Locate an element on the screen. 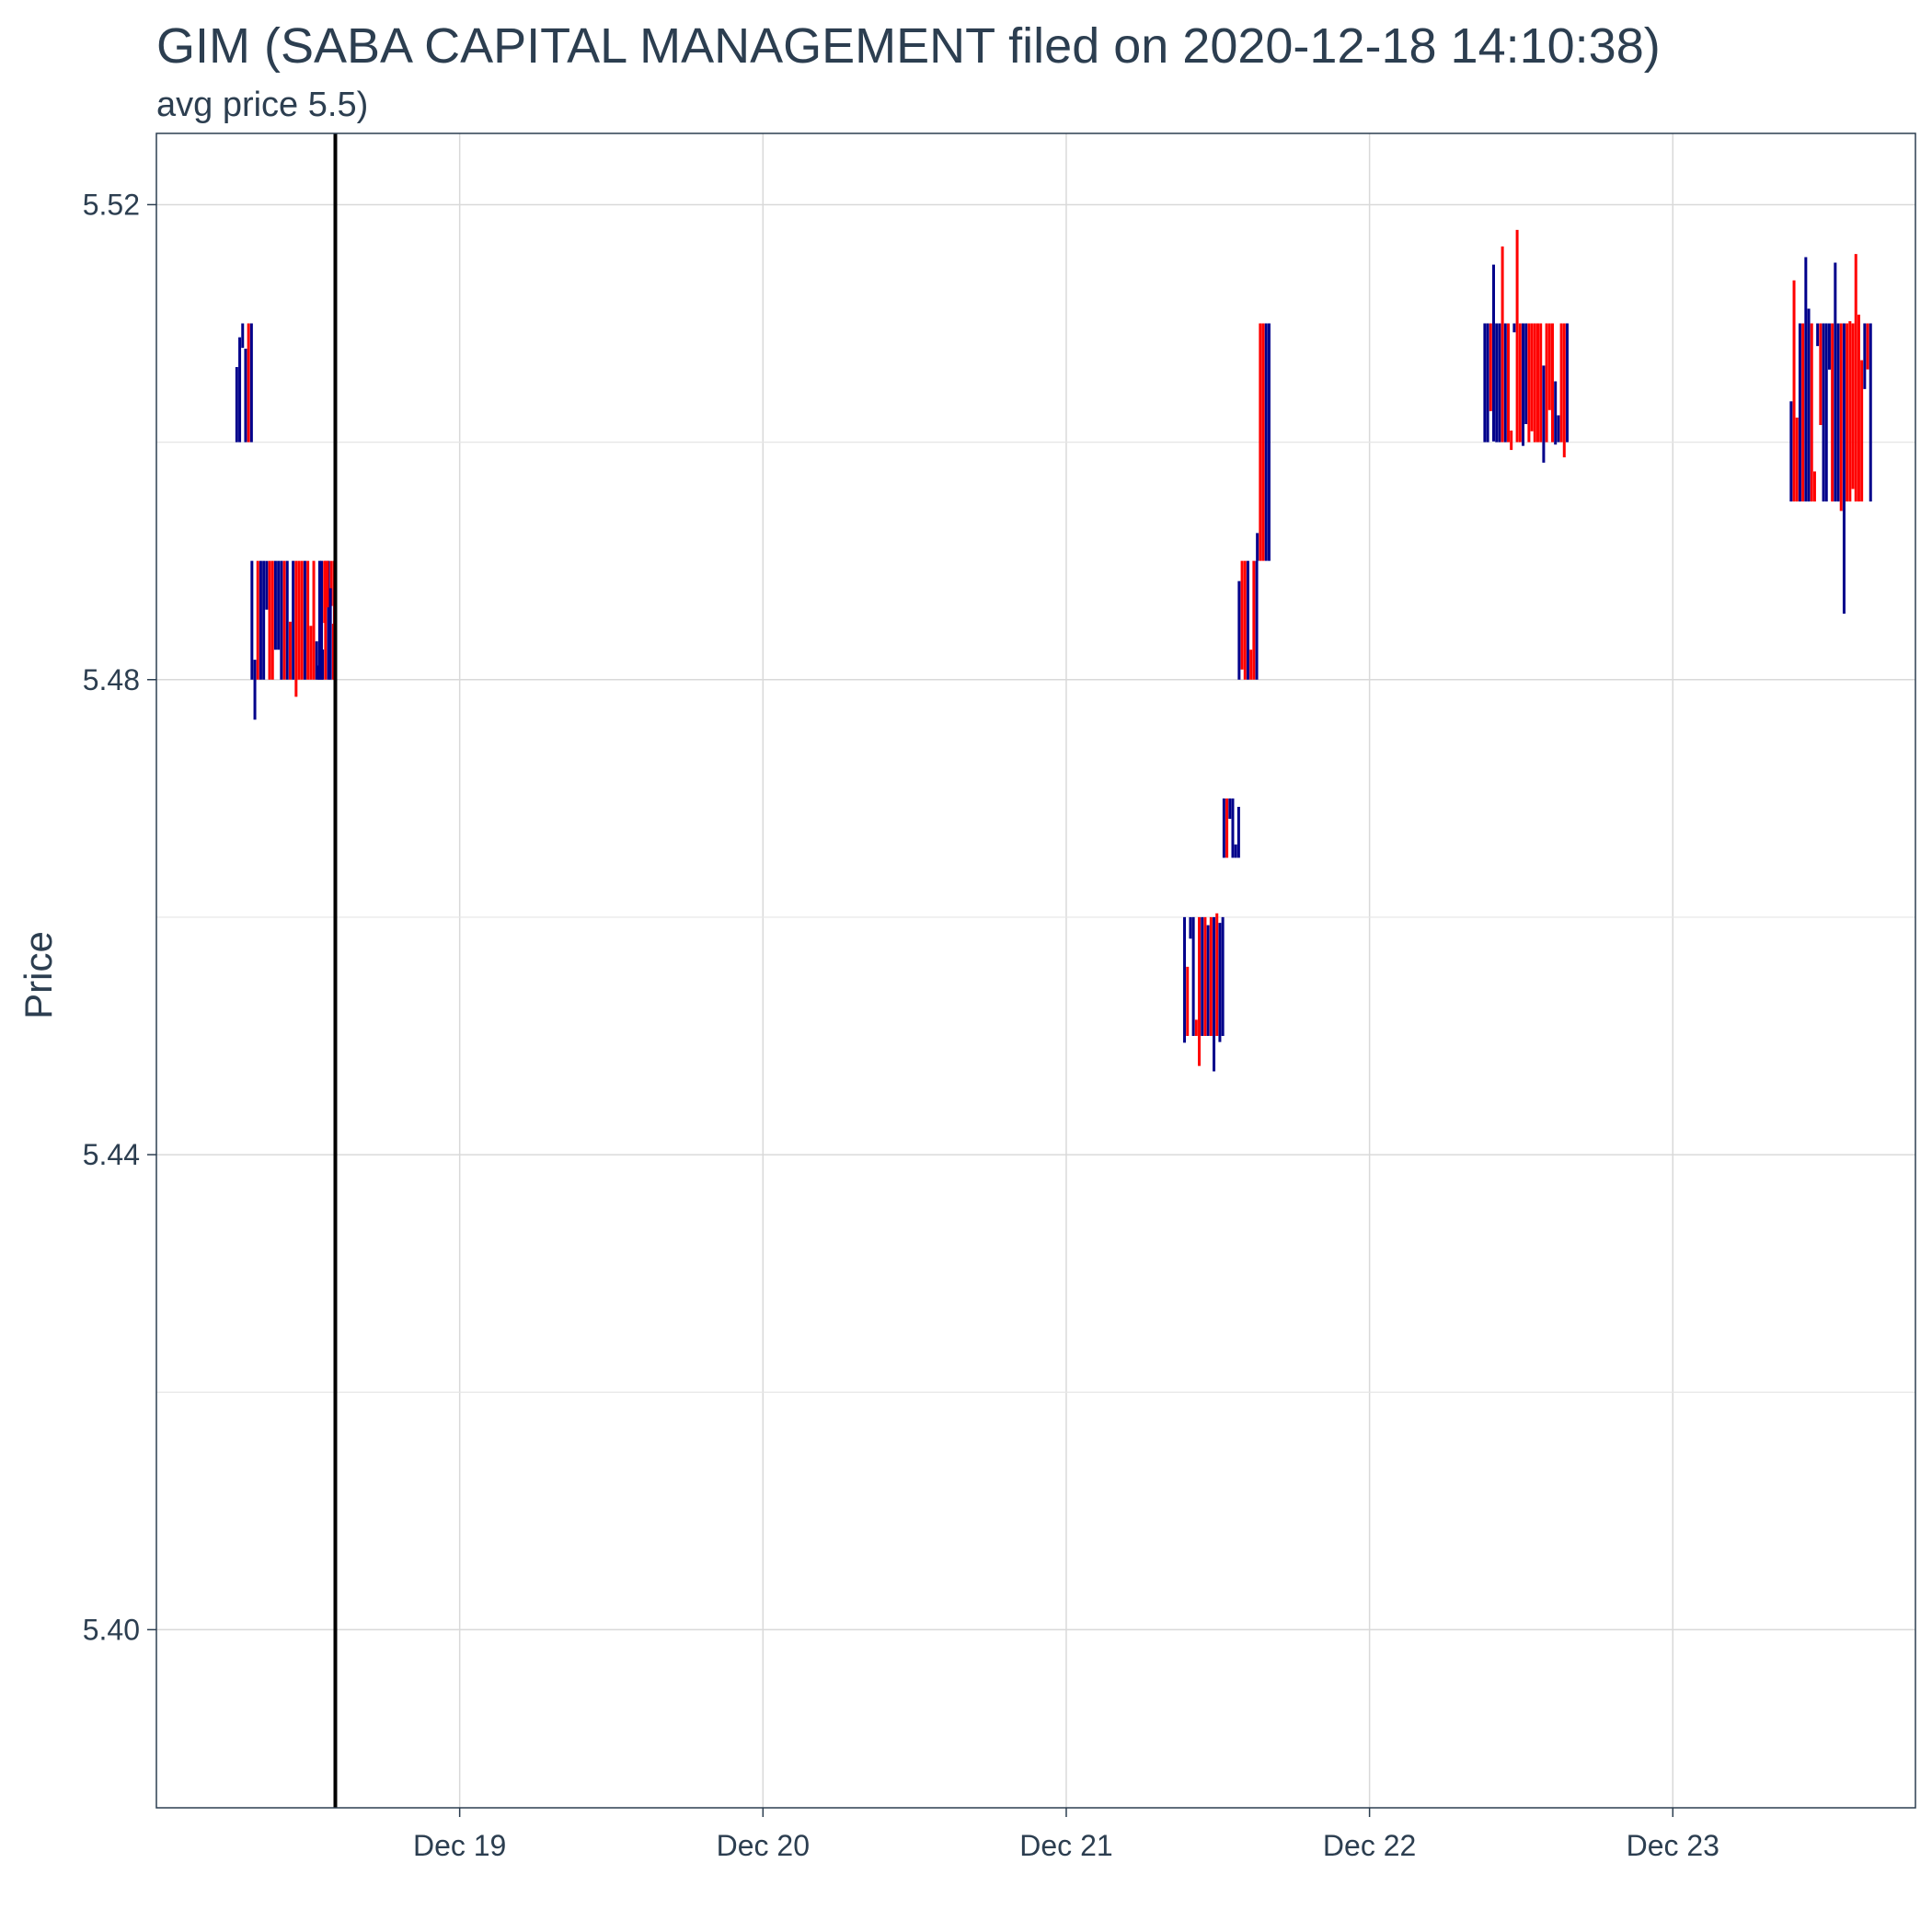 This screenshot has height=1932, width=1932. y-tick-label: 5.48 is located at coordinates (111, 679).